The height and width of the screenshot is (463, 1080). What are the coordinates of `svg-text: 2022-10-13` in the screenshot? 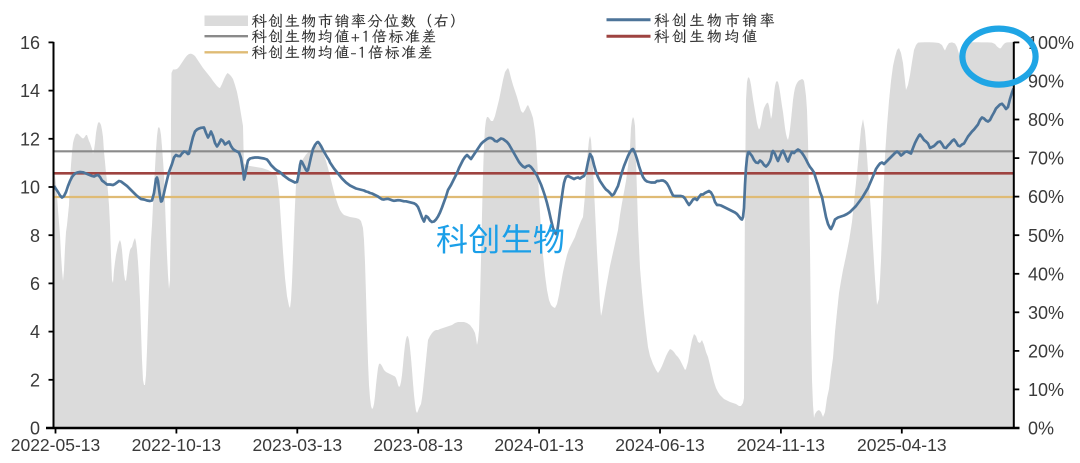 It's located at (177, 445).